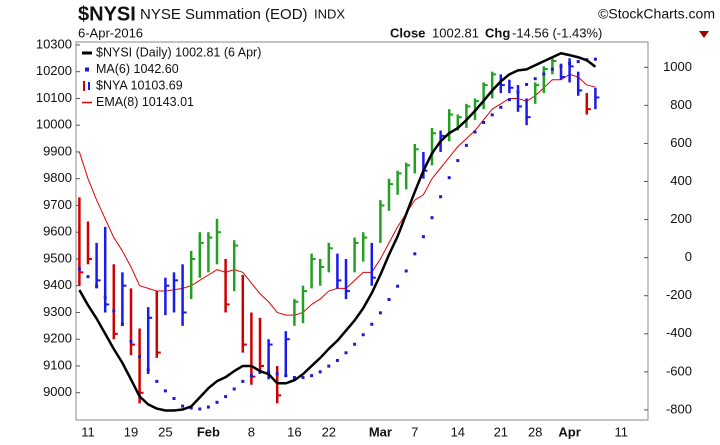  What do you see at coordinates (688, 256) in the screenshot?
I see `y2-tick-label: 0` at bounding box center [688, 256].